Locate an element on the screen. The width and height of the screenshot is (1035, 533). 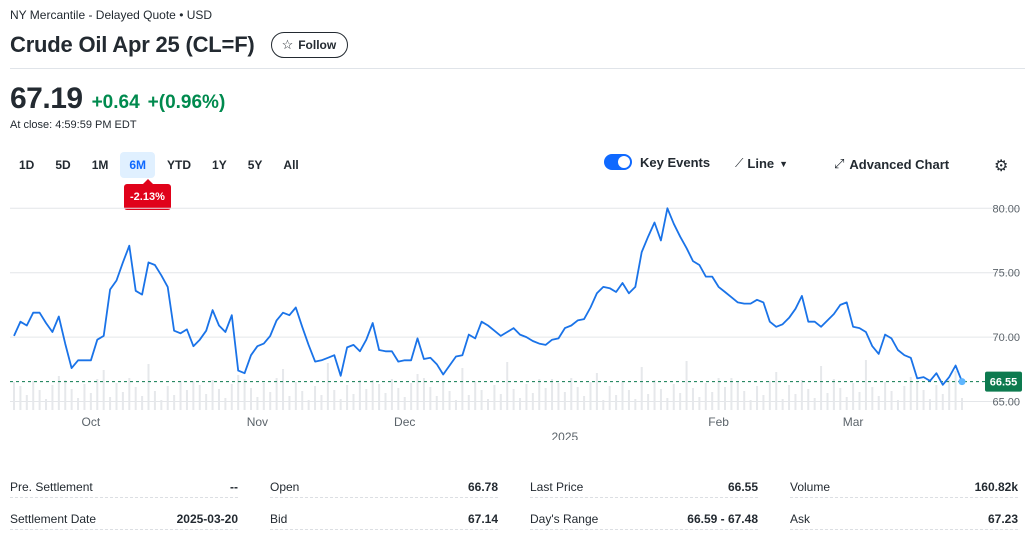
stat-label: Bid is located at coordinates (279, 518).